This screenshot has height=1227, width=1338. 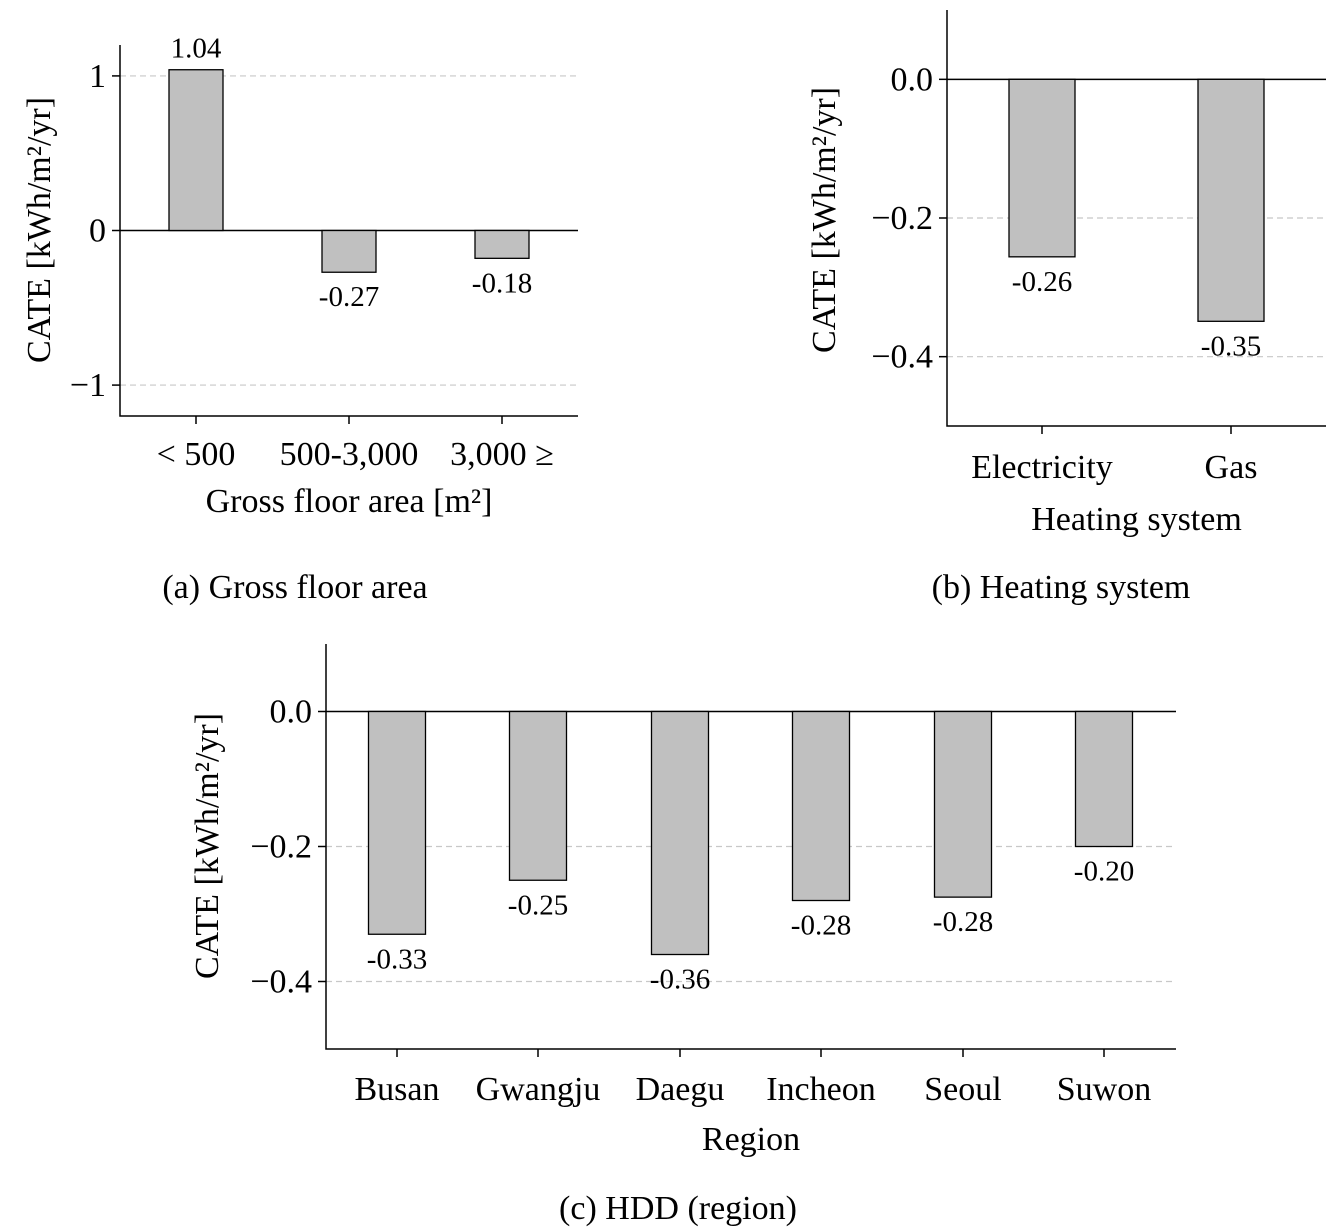 What do you see at coordinates (97, 76) in the screenshot?
I see `y-tick-label: 1` at bounding box center [97, 76].